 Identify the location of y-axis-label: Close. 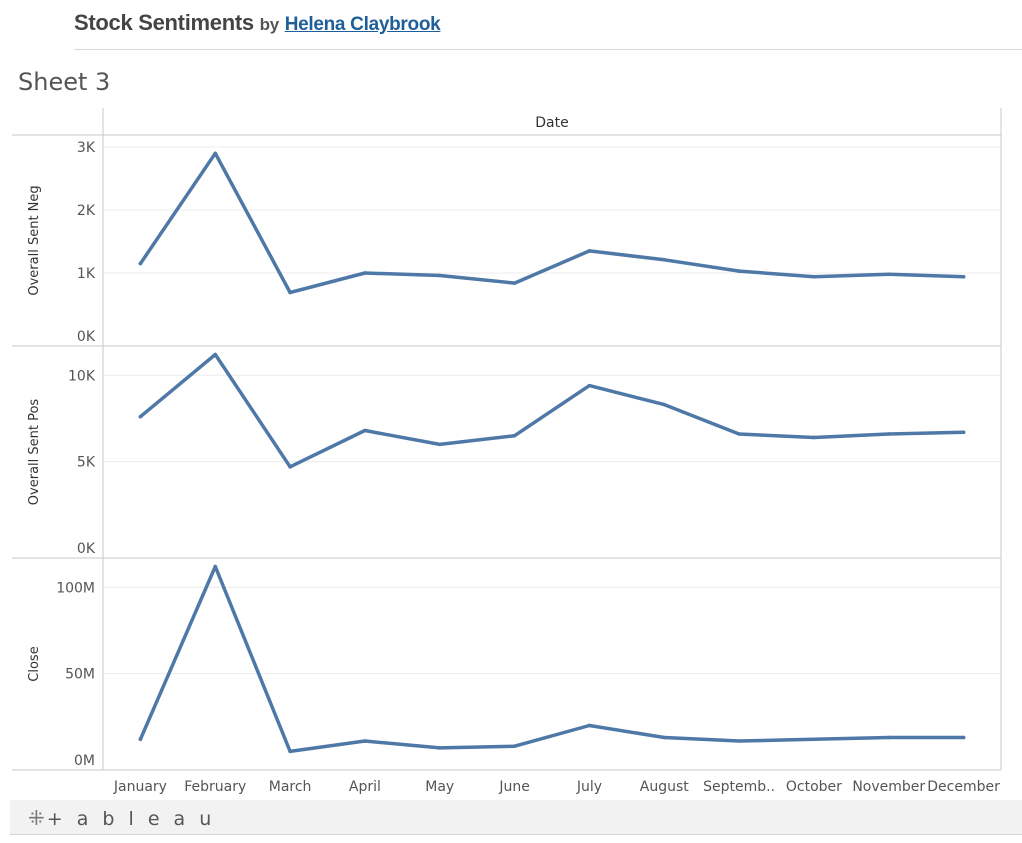
(34, 663).